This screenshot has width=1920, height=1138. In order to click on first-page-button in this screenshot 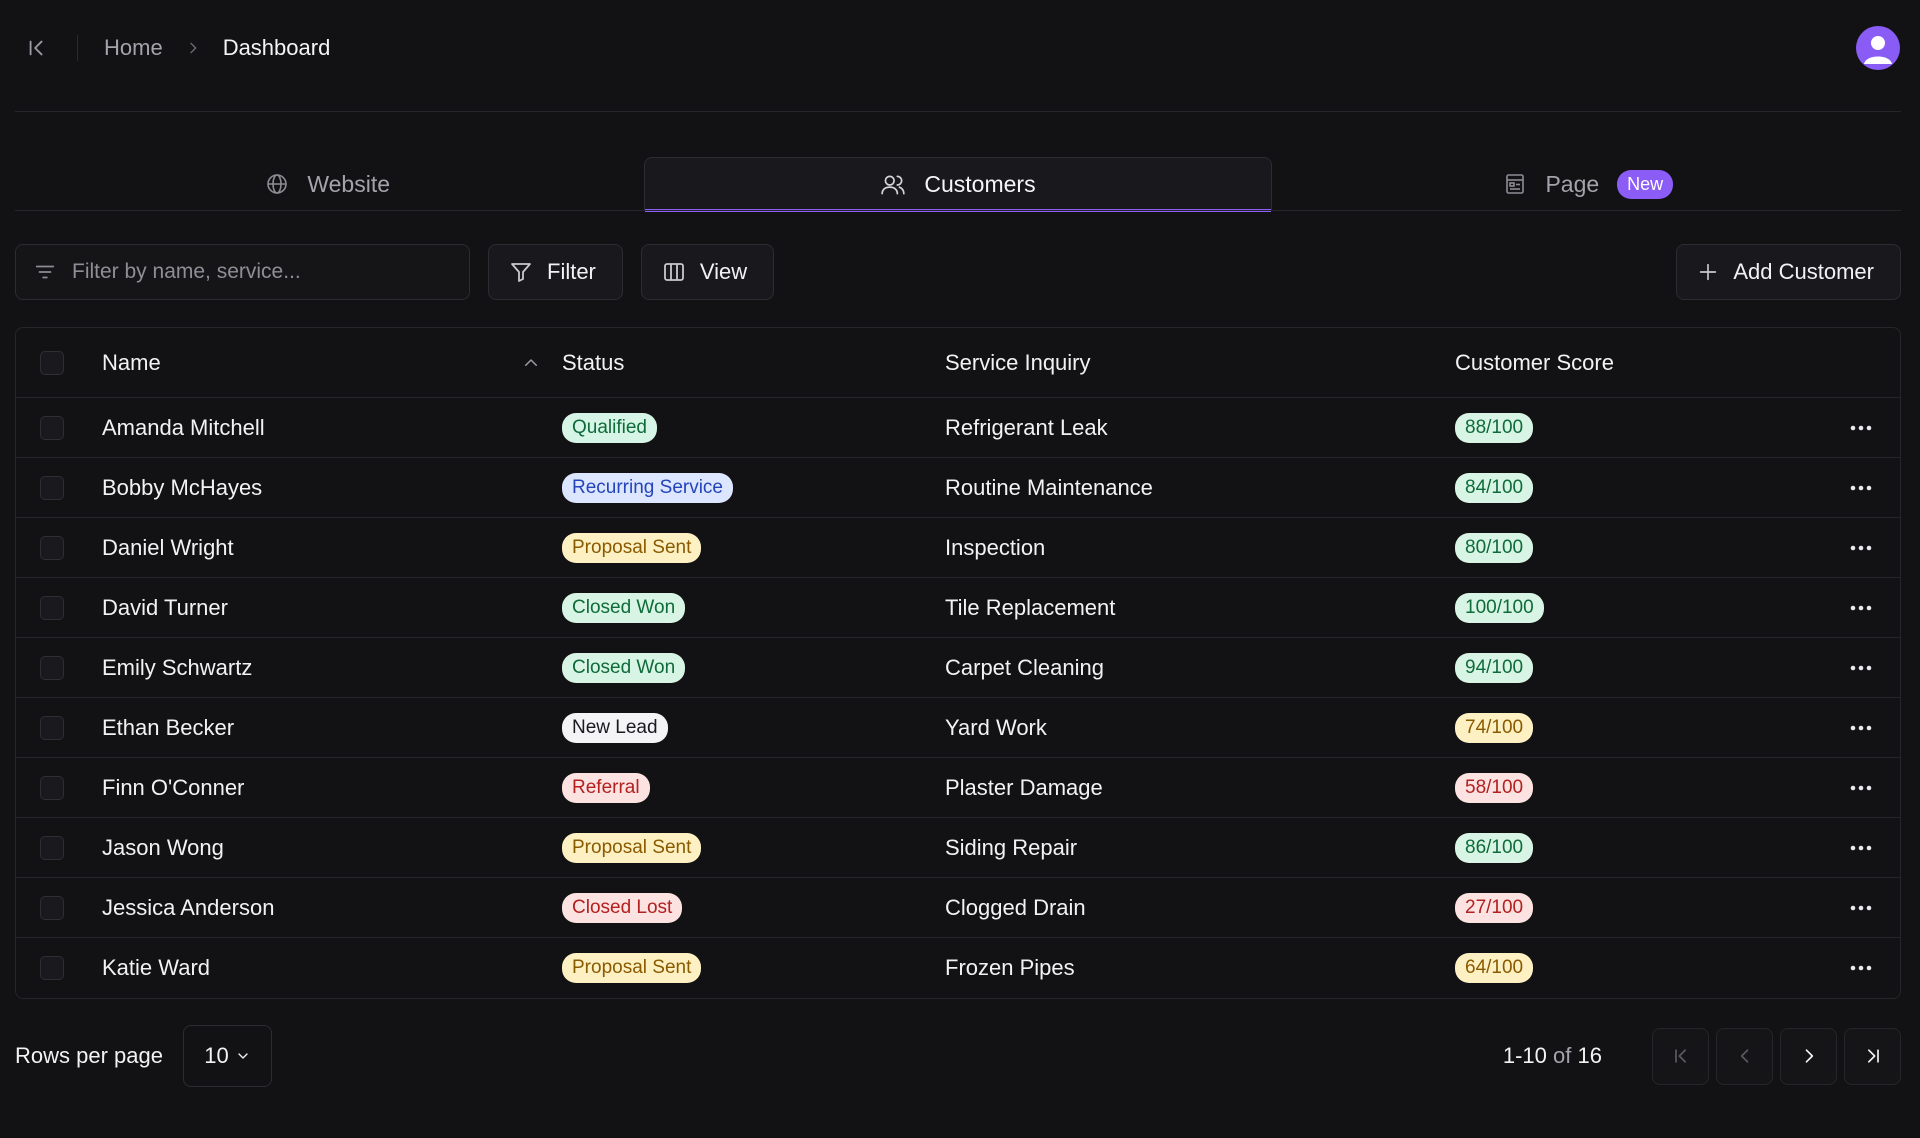, I will do `click(1680, 1056)`.